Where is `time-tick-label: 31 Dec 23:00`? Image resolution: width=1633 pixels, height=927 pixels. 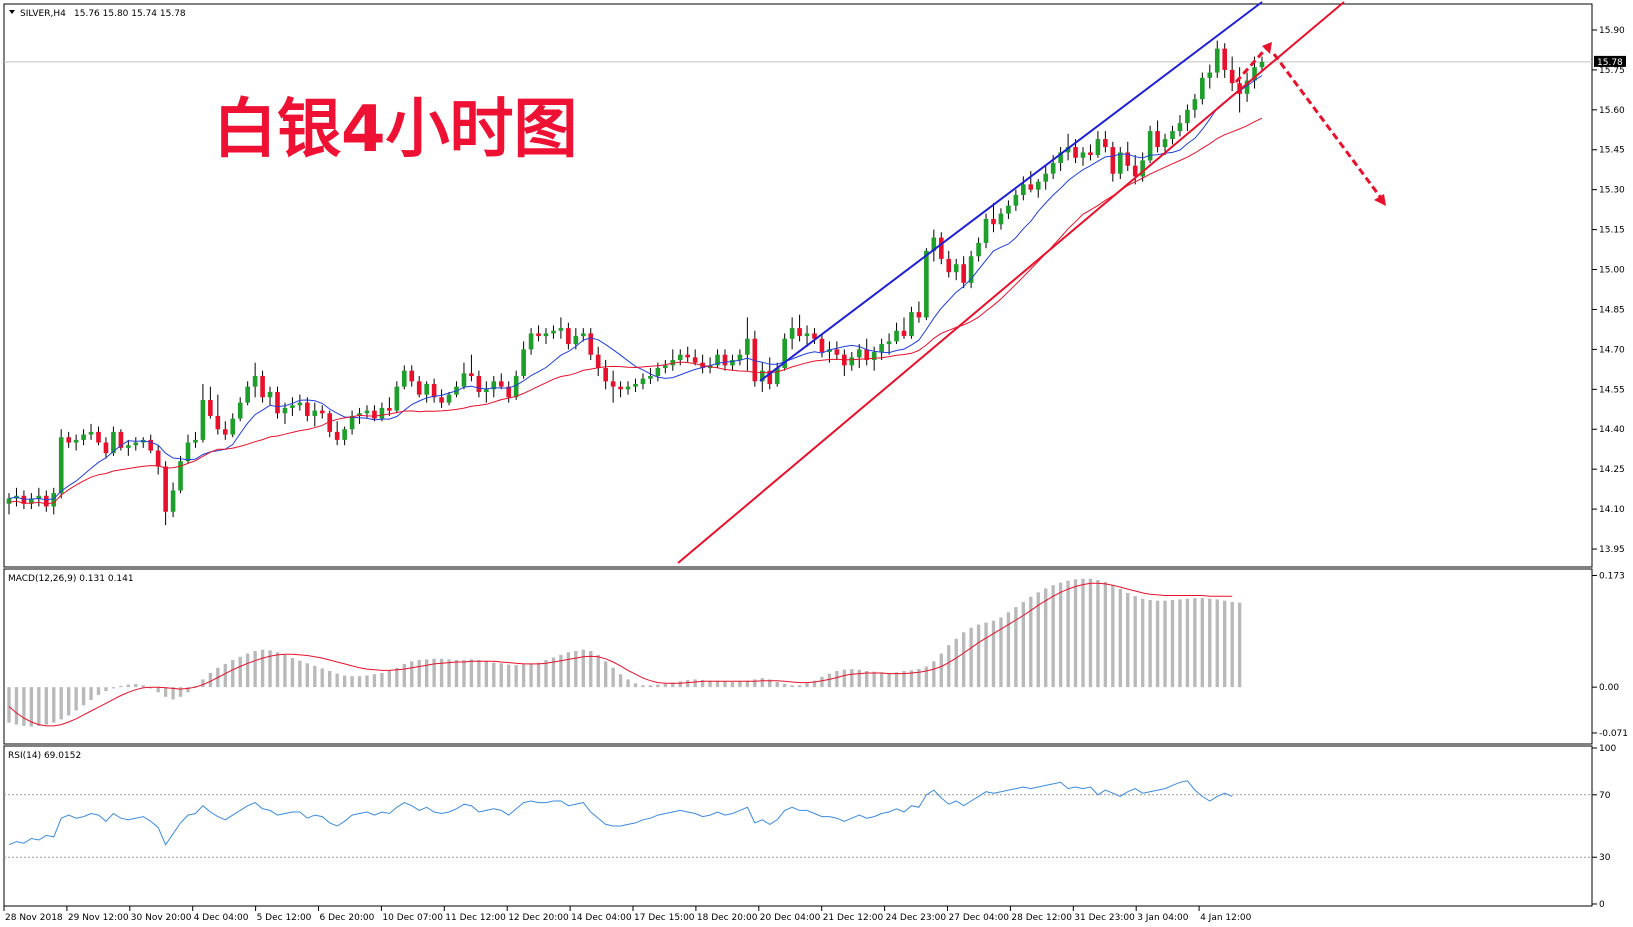
time-tick-label: 31 Dec 23:00 is located at coordinates (1104, 918).